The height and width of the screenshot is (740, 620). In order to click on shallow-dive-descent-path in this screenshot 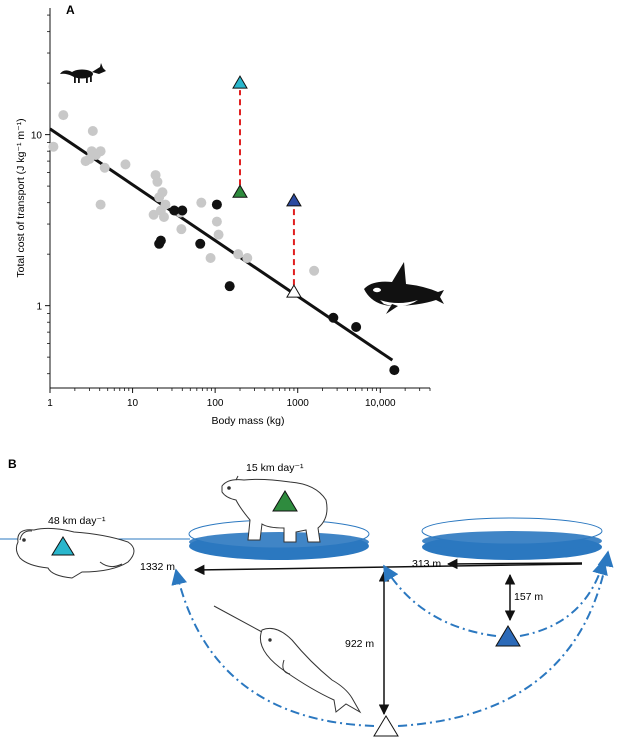, I will do `click(563, 597)`.